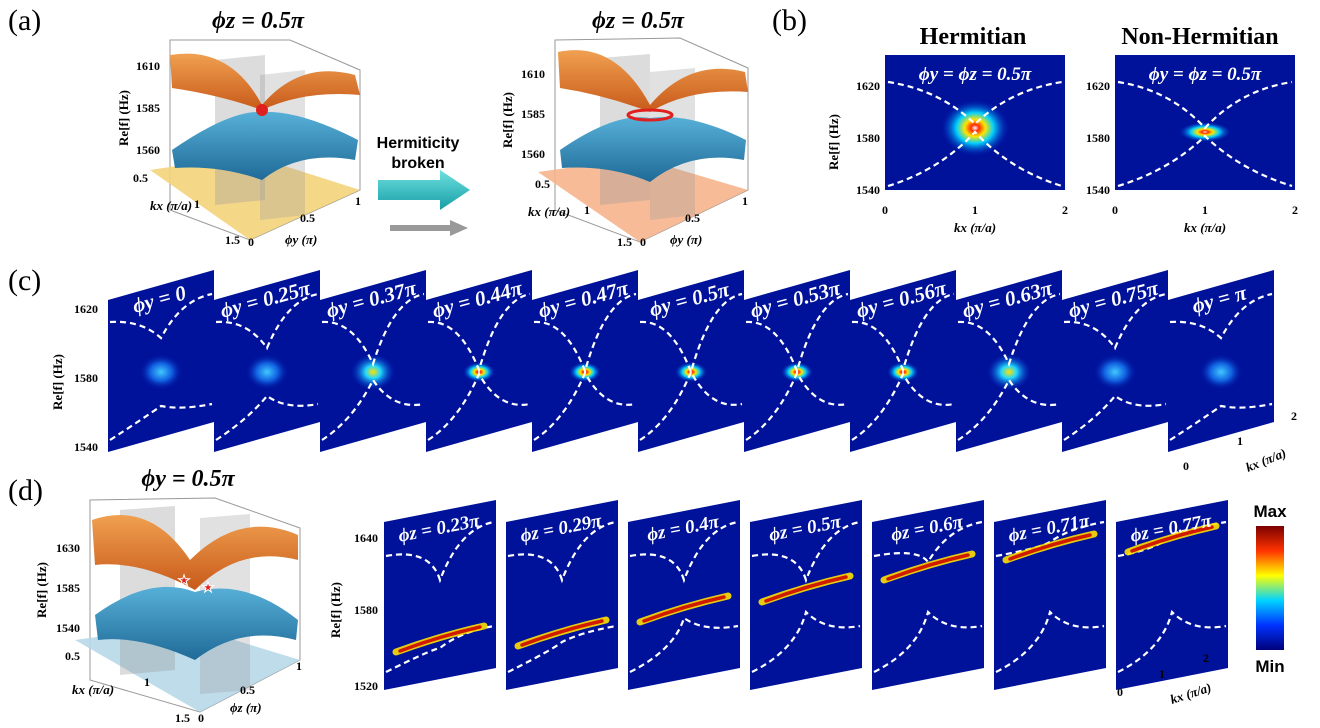 The width and height of the screenshot is (1320, 728). What do you see at coordinates (1199, 37) in the screenshot?
I see `panel-b-title-non-hermitian: Non-Hermitian` at bounding box center [1199, 37].